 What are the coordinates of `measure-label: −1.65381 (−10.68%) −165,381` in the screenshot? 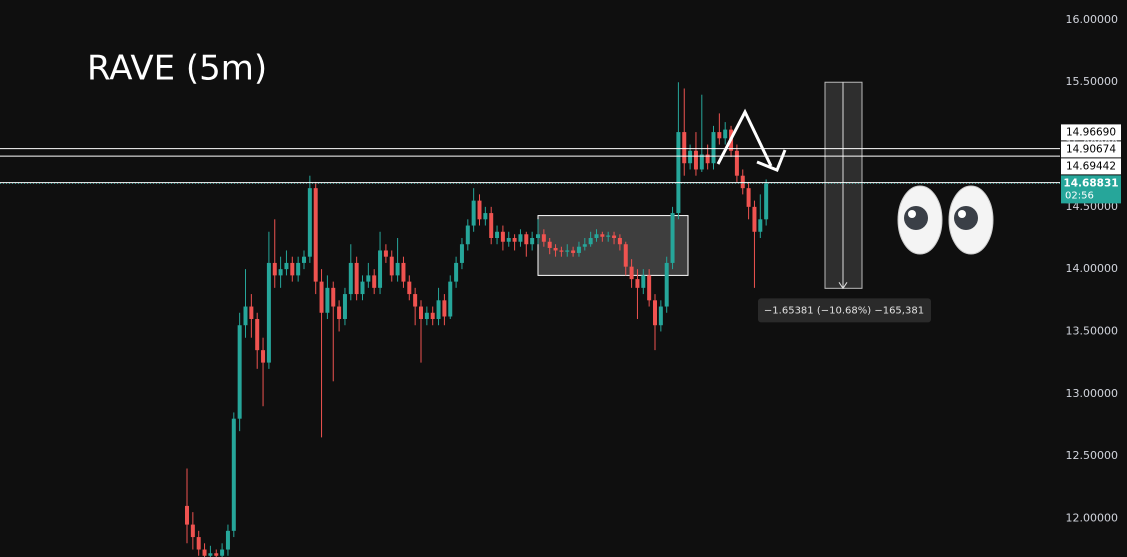 It's located at (844, 310).